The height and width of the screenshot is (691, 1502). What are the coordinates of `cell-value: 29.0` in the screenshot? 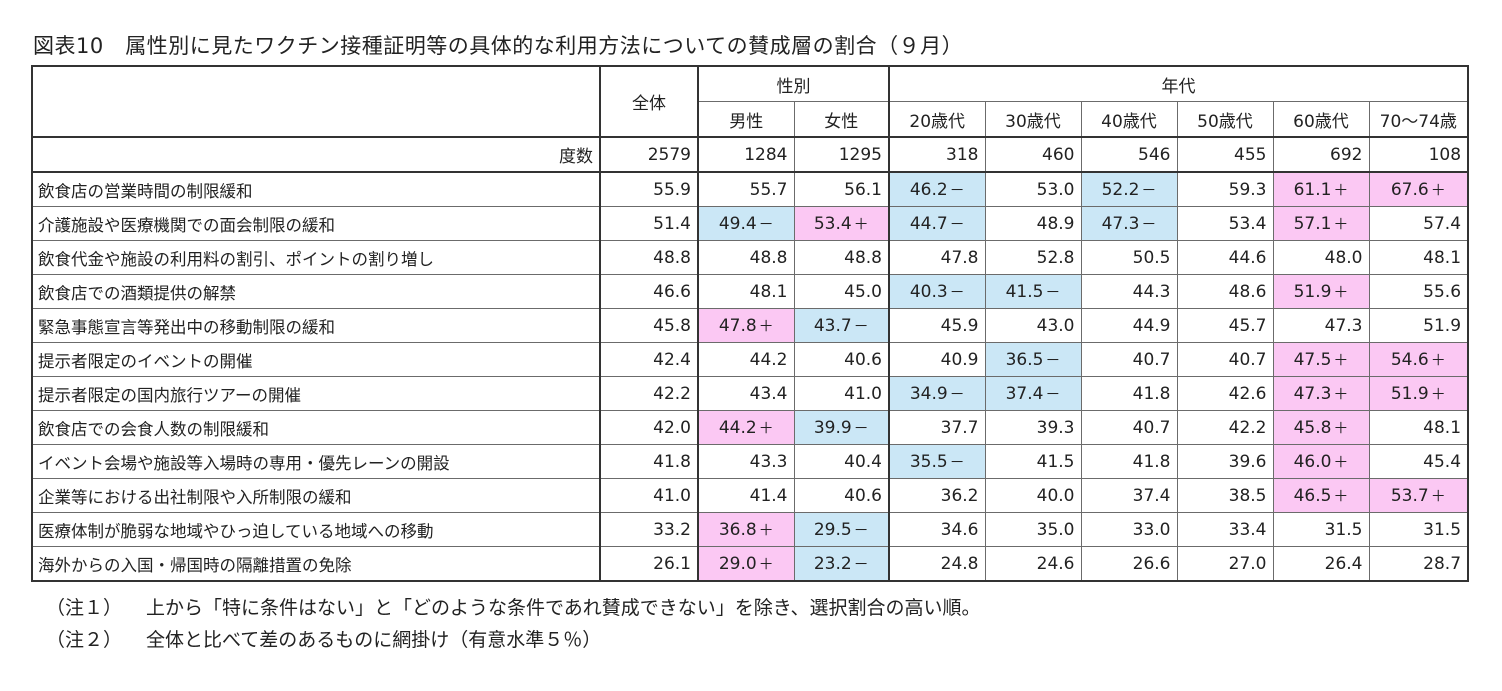 It's located at (737, 564).